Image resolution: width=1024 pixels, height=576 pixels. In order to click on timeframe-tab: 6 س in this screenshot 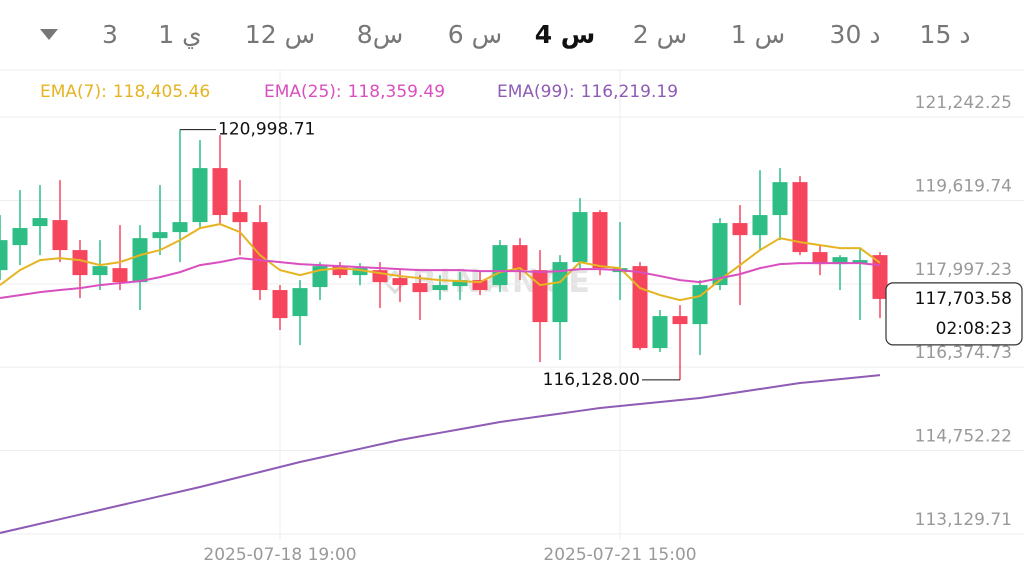, I will do `click(475, 34)`.